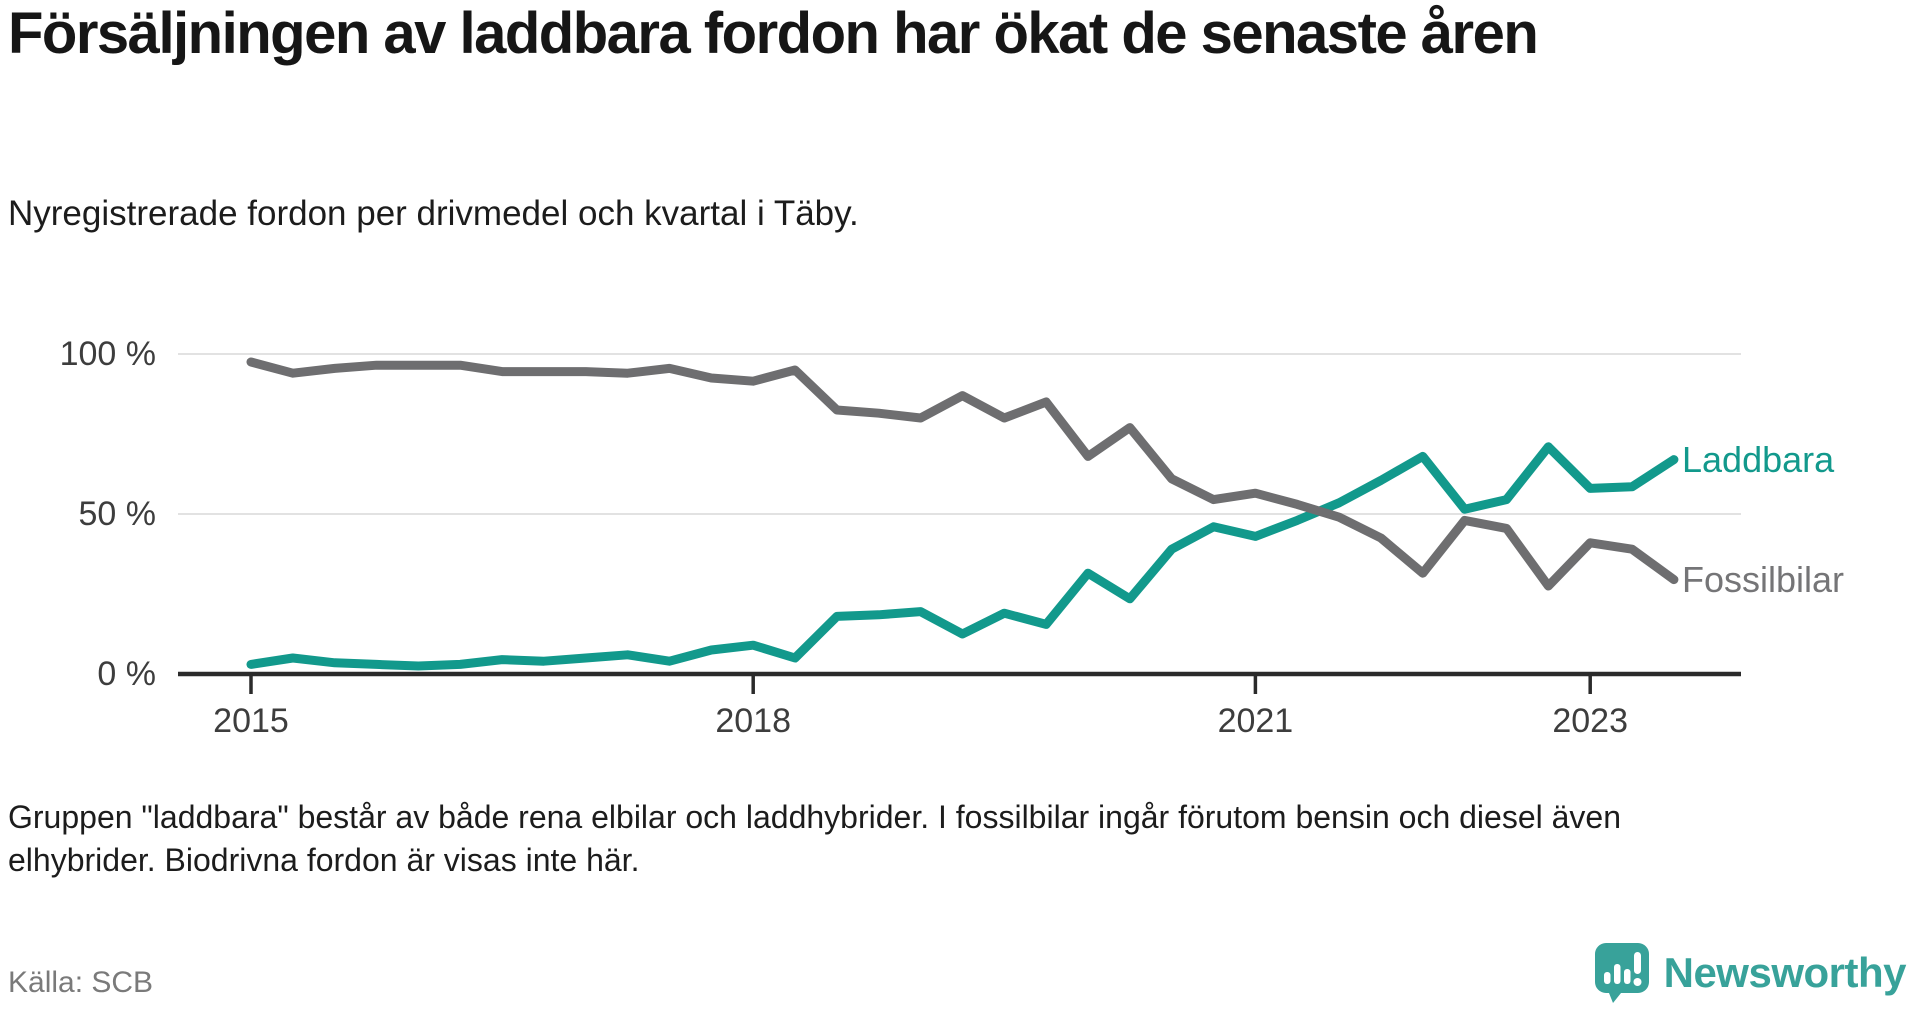 The image size is (1920, 1010). What do you see at coordinates (753, 721) in the screenshot?
I see `x-axis-label-2018: 2018` at bounding box center [753, 721].